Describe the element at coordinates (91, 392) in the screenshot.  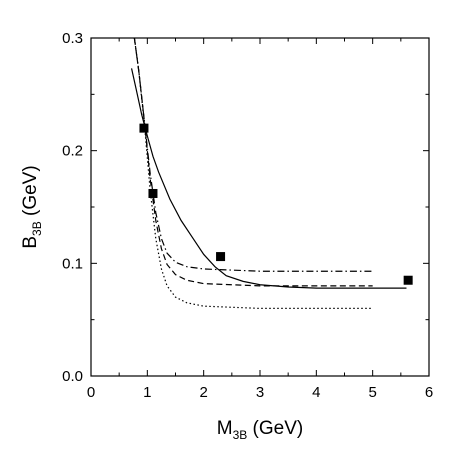
I see `x-tick-label: 0` at that location.